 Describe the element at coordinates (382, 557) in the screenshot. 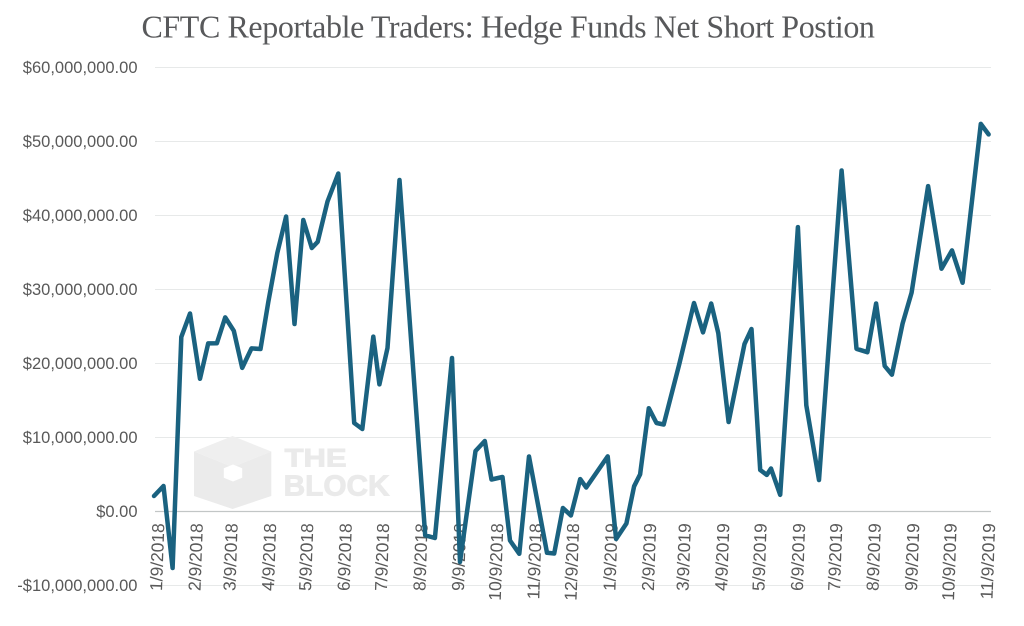

I see `svg-text: 7/9/2018` at that location.